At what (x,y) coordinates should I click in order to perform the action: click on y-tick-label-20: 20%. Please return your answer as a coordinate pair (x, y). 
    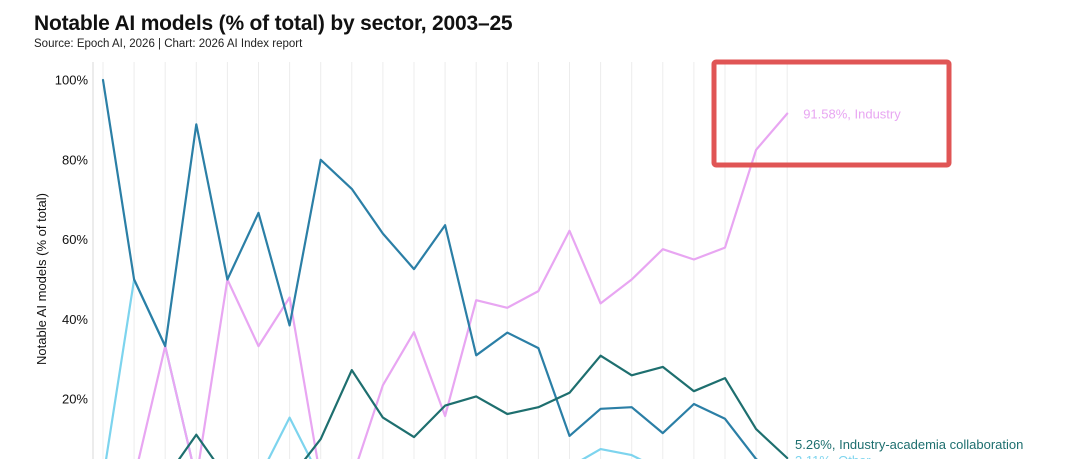
    Looking at the image, I should click on (75, 399).